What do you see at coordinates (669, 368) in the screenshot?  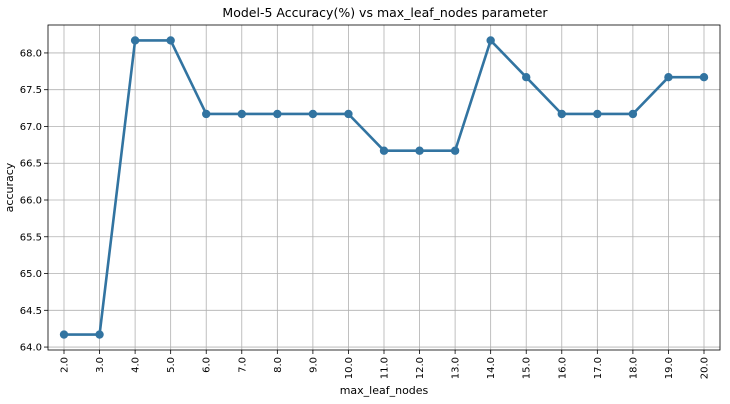 I see `x-tick-label: 19.0` at bounding box center [669, 368].